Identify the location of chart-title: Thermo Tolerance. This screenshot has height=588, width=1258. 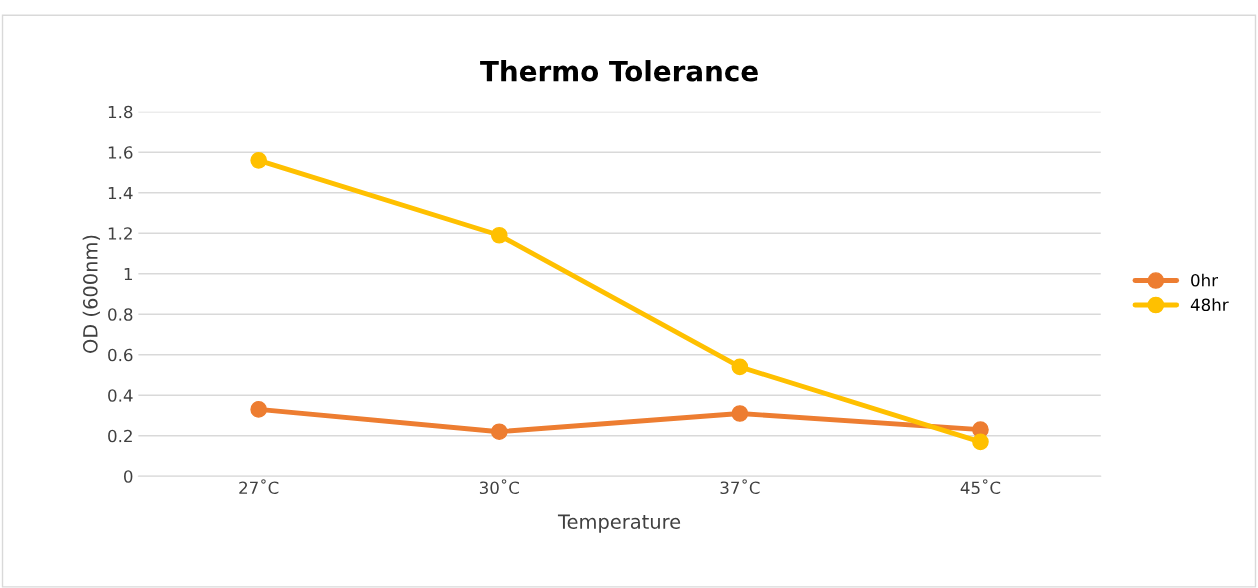
(619, 71).